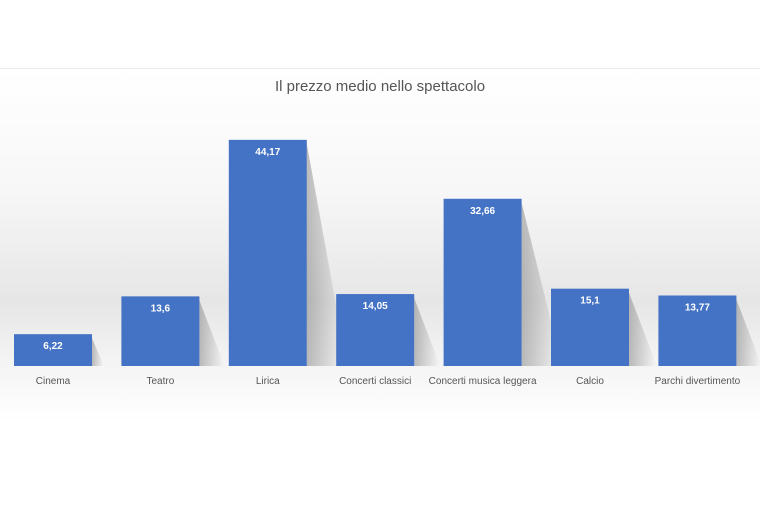 The height and width of the screenshot is (505, 760). I want to click on category-label: Calcio, so click(590, 381).